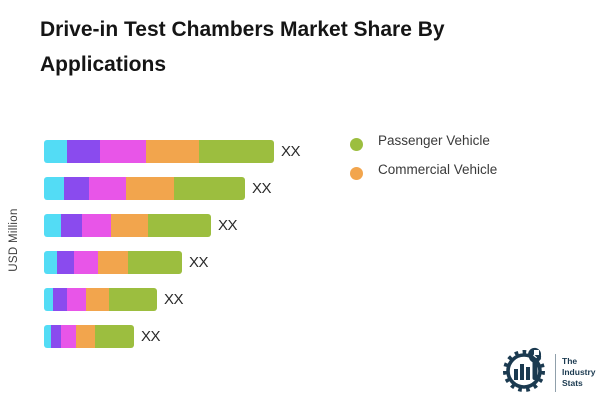 The height and width of the screenshot is (400, 600). I want to click on legend-label: Commercial Vehicle, so click(438, 169).